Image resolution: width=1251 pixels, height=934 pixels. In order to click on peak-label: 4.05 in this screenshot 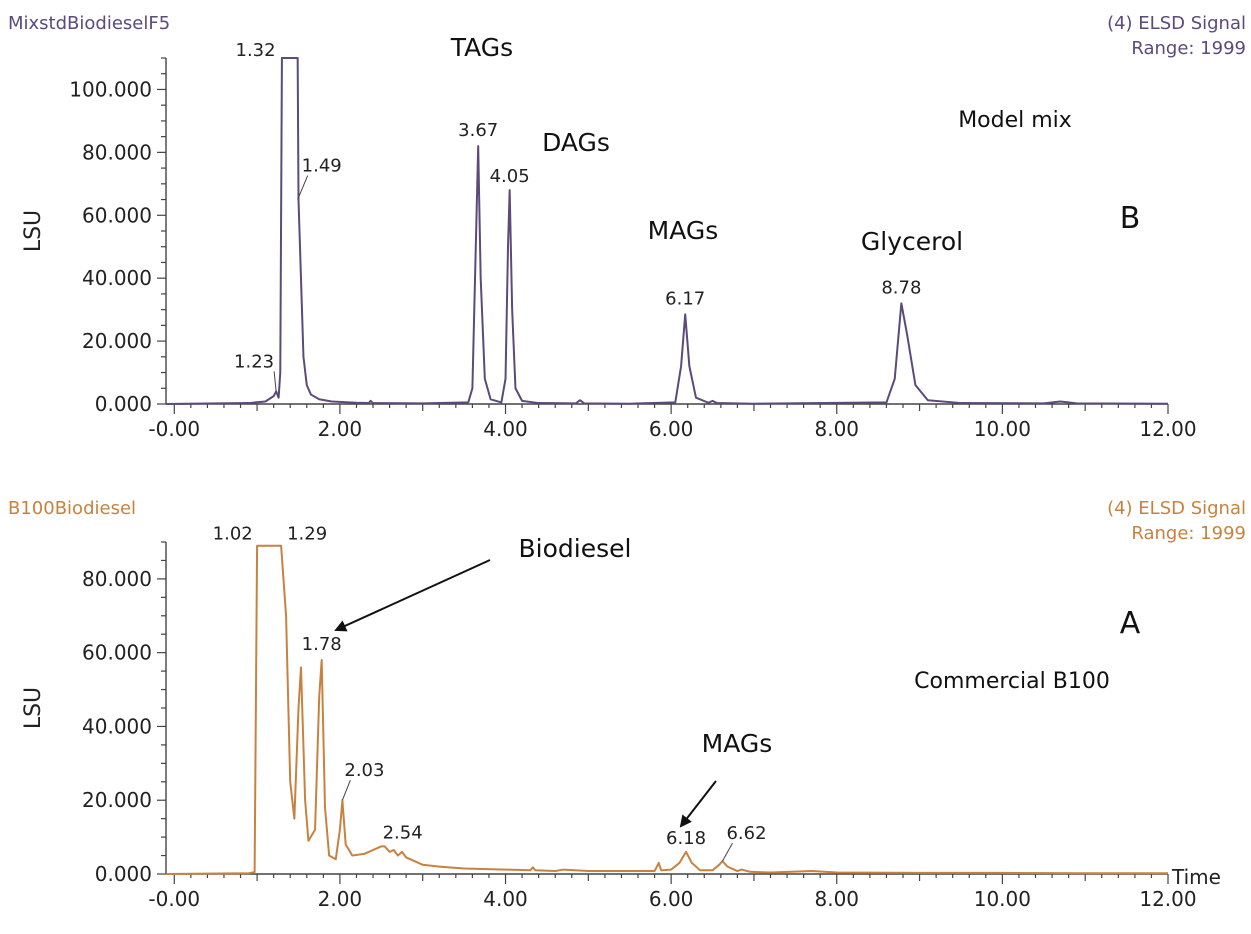, I will do `click(510, 176)`.